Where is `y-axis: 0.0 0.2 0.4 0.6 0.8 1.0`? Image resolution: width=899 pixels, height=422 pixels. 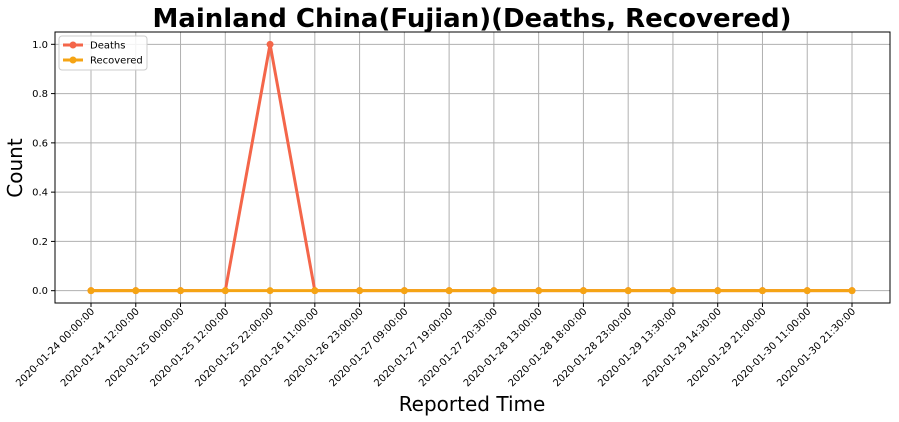 y-axis: 0.0 0.2 0.4 0.6 0.8 1.0 is located at coordinates (43, 168).